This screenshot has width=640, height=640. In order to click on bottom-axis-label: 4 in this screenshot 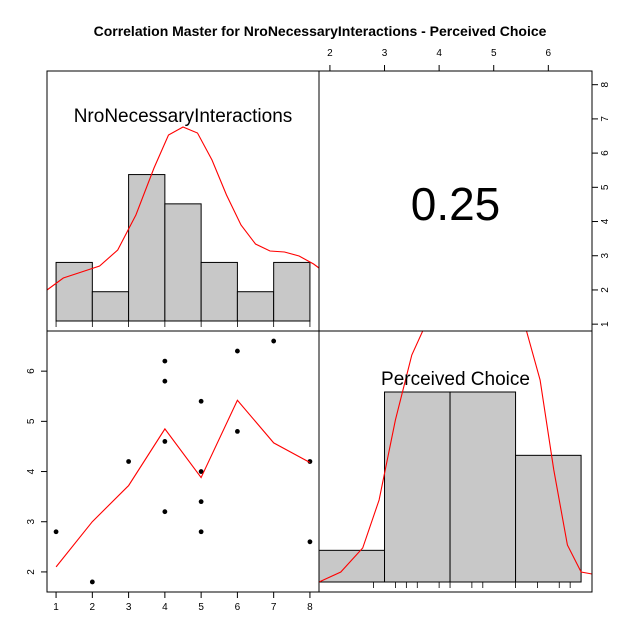, I will do `click(165, 607)`.